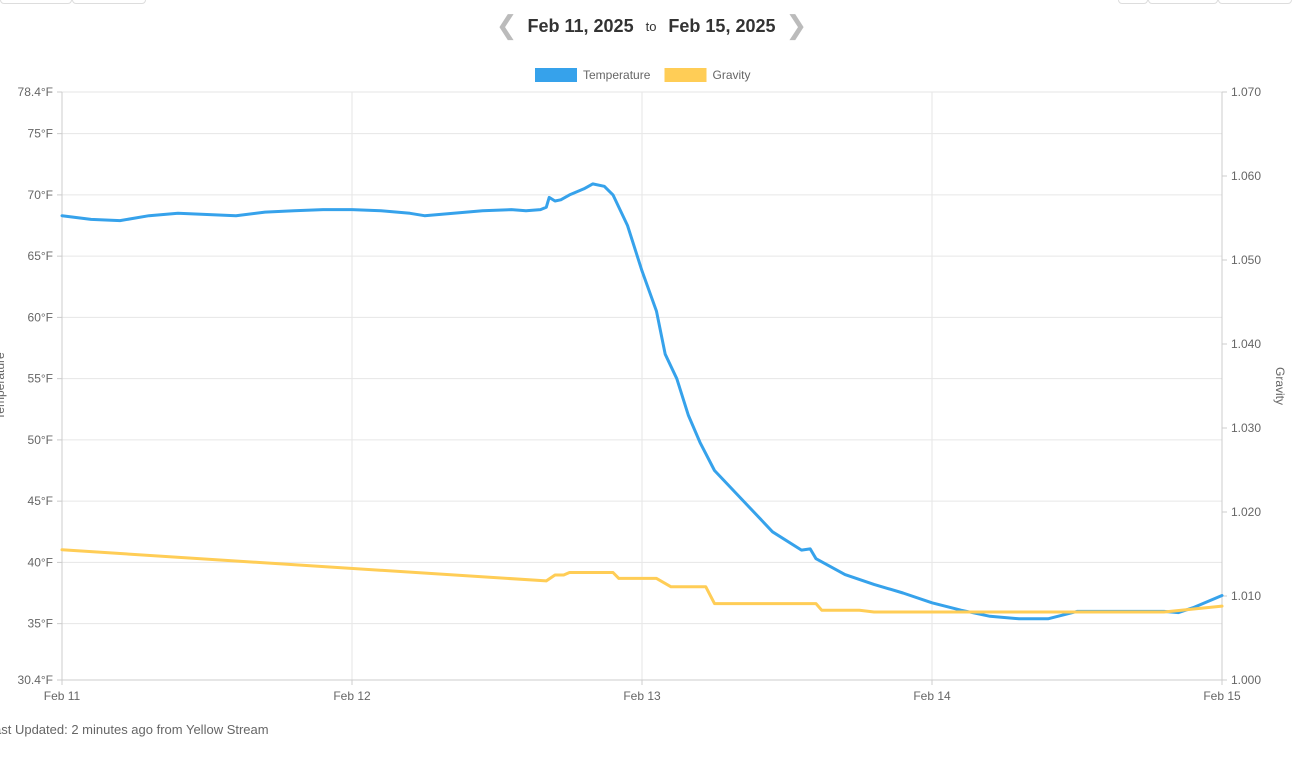  I want to click on date-range-nav: ❮ Feb 11, 2025 to Feb 15, 2025 ❯, so click(651, 26).